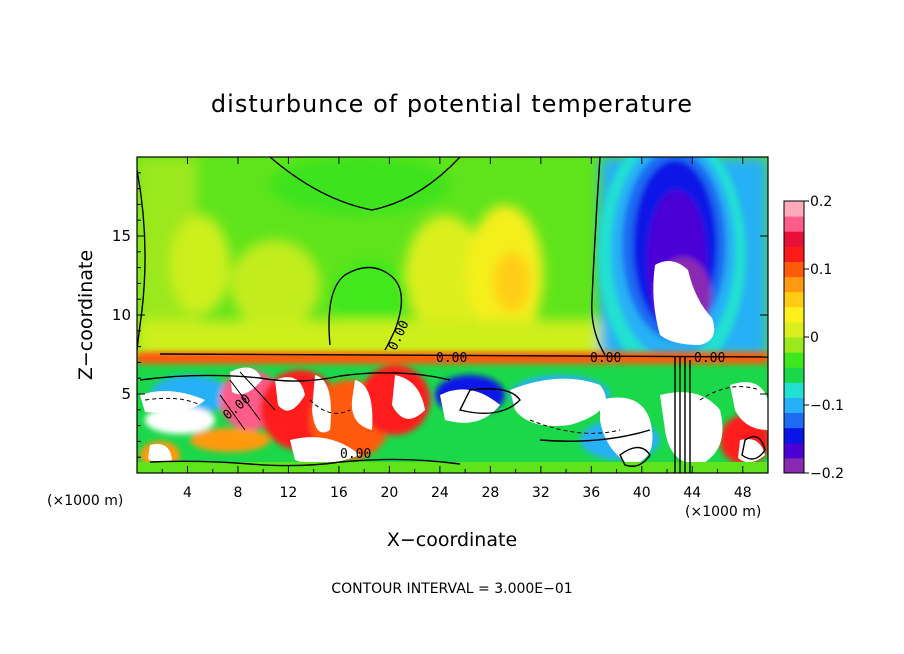  What do you see at coordinates (827, 406) in the screenshot?
I see `colorbar-tick-label: −0.1` at bounding box center [827, 406].